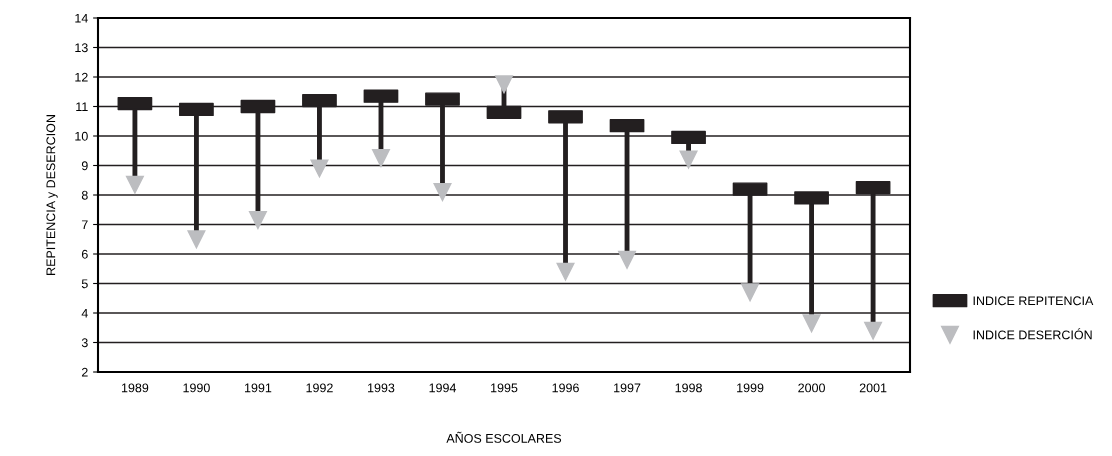 This screenshot has width=1112, height=456. Describe the element at coordinates (319, 388) in the screenshot. I see `x-tick-label: 1992` at that location.